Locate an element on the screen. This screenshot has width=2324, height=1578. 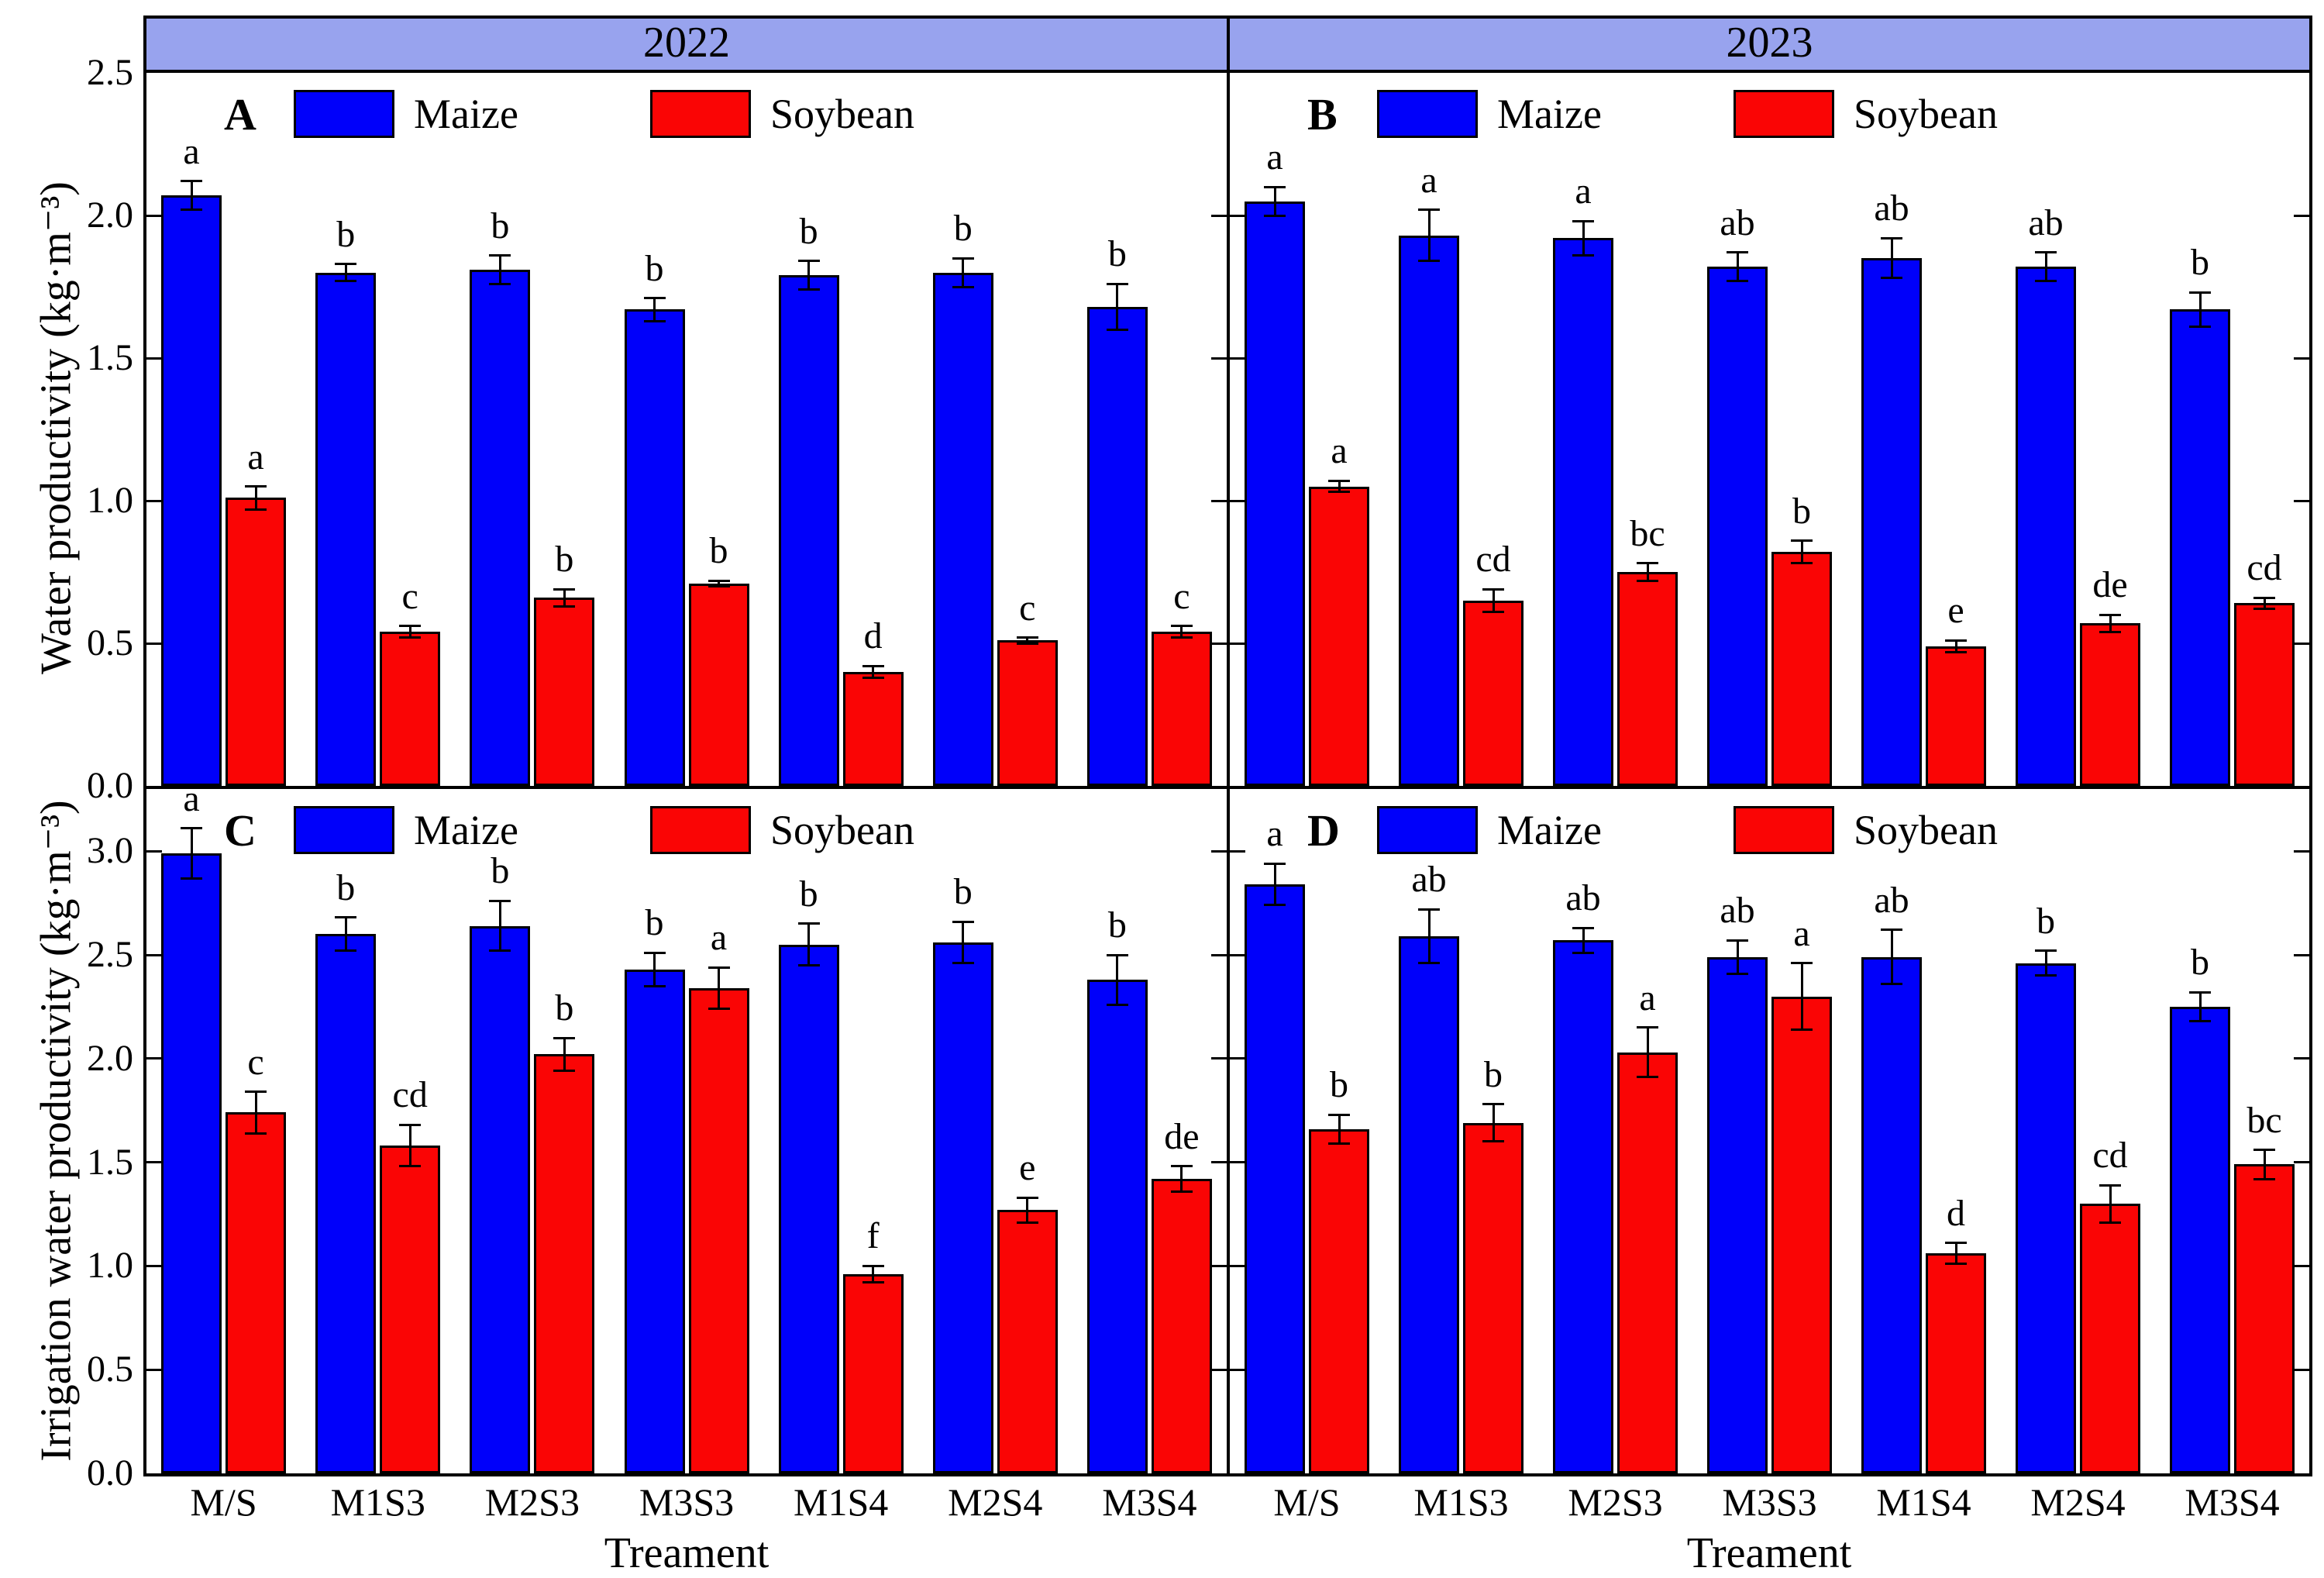
panel-letter-B: B is located at coordinates (1322, 114).